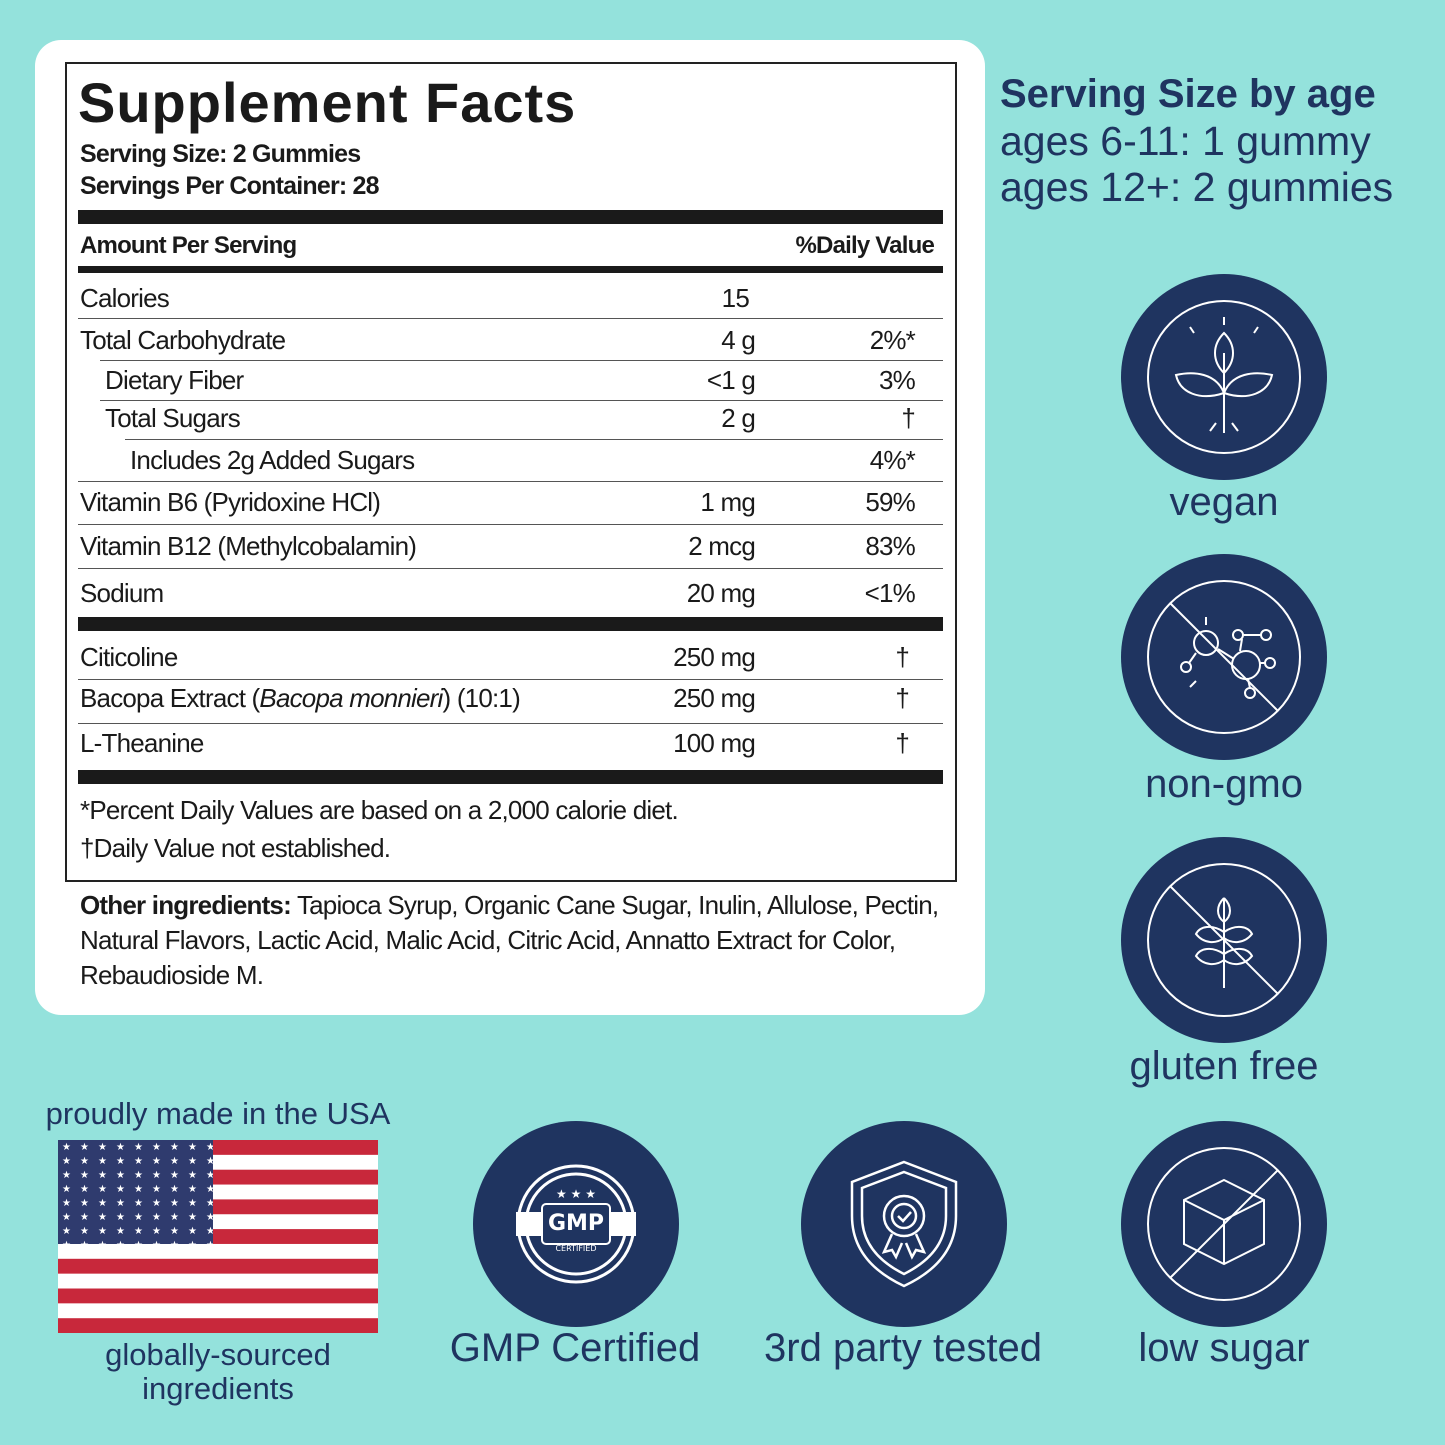  I want to click on row-amount: 4 g, so click(738, 340).